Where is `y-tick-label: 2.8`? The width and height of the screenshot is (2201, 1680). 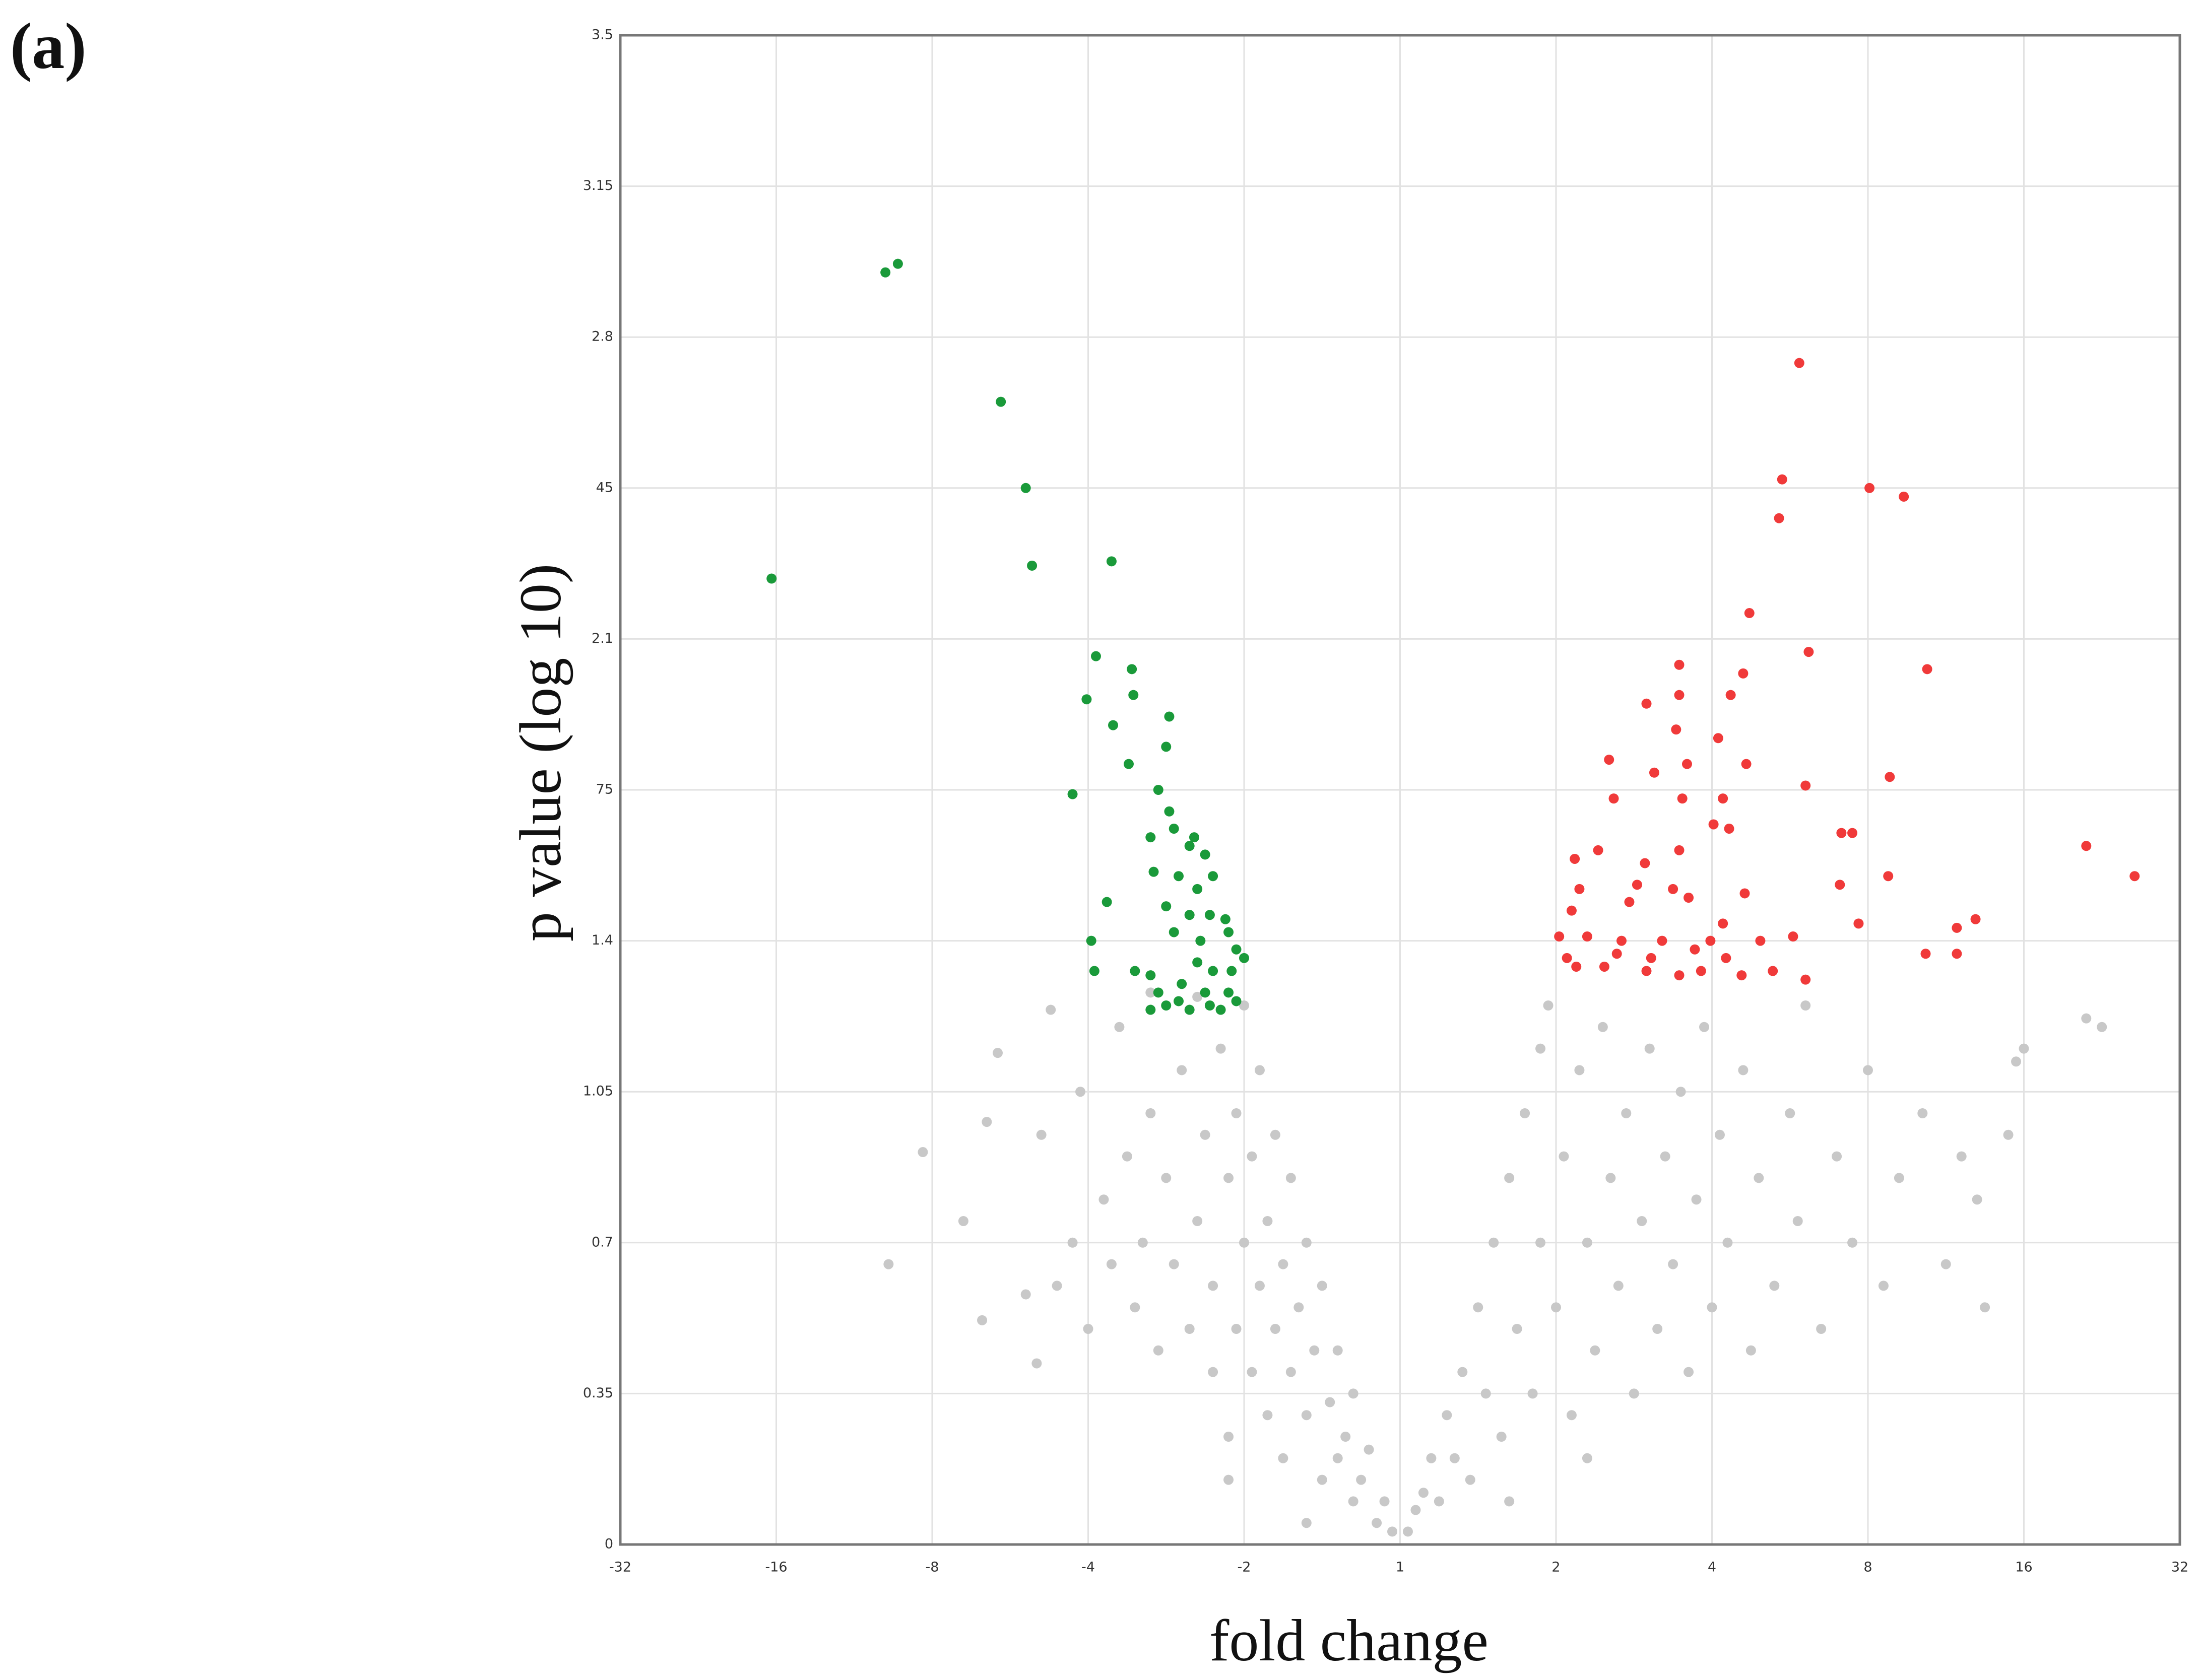
y-tick-label: 2.8 is located at coordinates (602, 337).